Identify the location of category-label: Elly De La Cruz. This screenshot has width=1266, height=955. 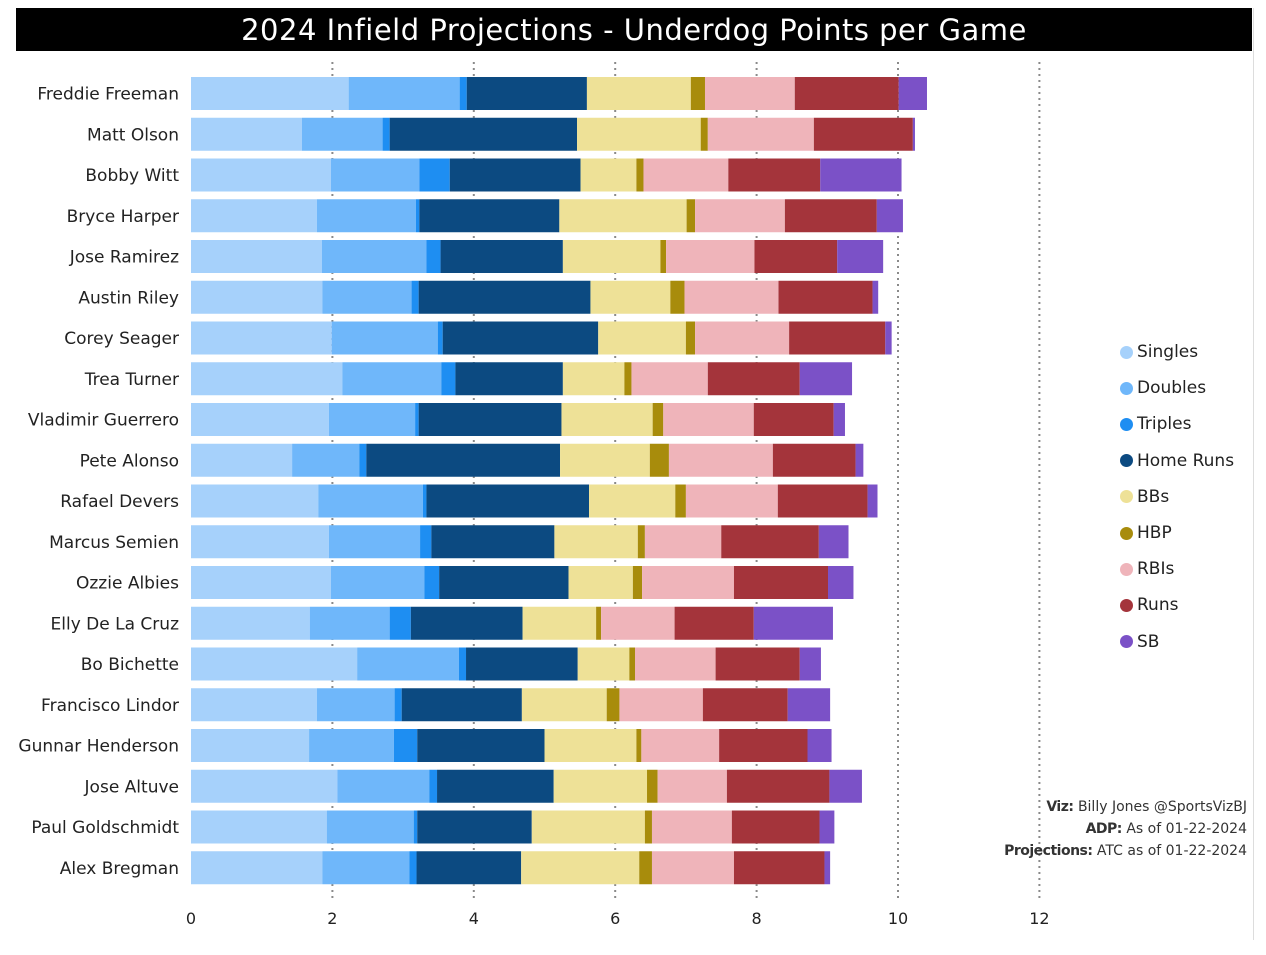
(115, 624).